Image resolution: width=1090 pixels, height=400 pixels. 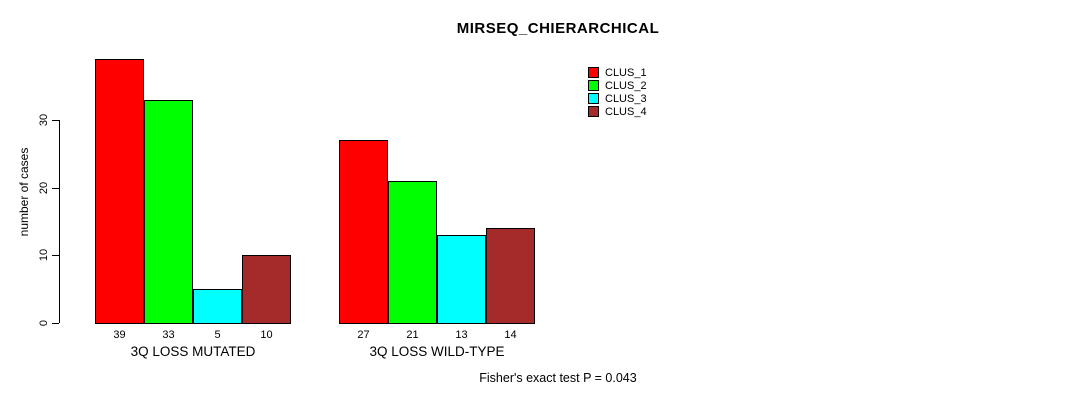 I want to click on group-label: 3Q LOSS MUTATED, so click(x=193, y=351).